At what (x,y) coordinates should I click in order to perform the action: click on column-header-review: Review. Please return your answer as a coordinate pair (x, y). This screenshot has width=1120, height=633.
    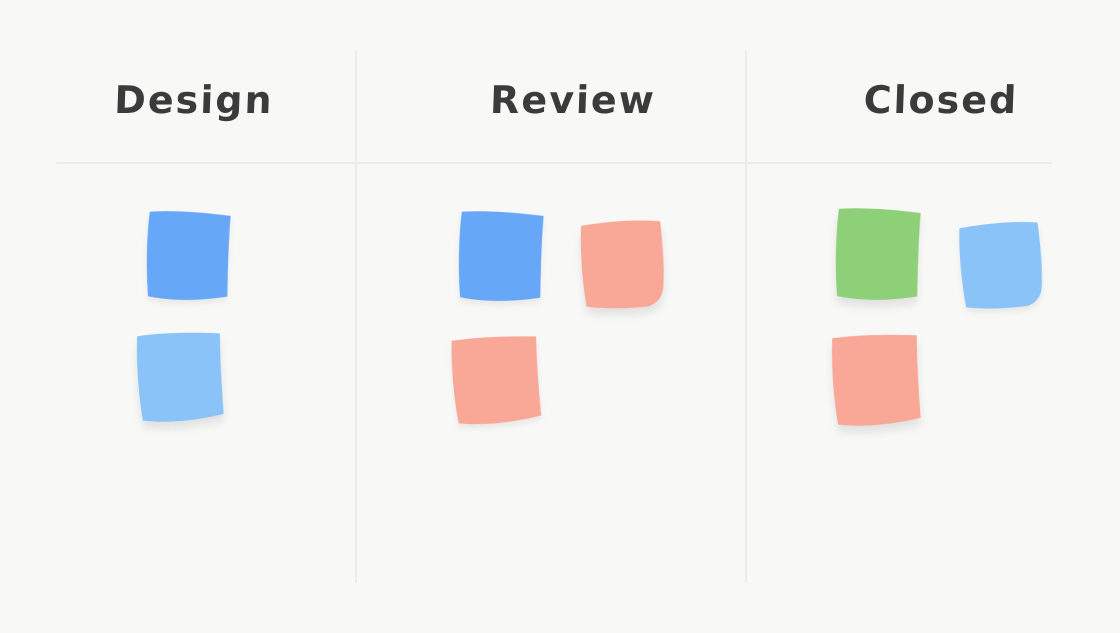
    Looking at the image, I should click on (573, 100).